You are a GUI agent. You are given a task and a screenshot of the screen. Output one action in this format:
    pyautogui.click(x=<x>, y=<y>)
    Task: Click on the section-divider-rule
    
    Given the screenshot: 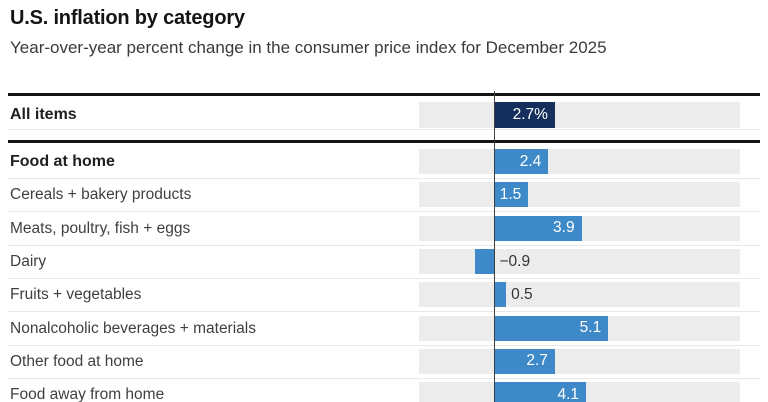 What is the action you would take?
    pyautogui.click(x=384, y=141)
    